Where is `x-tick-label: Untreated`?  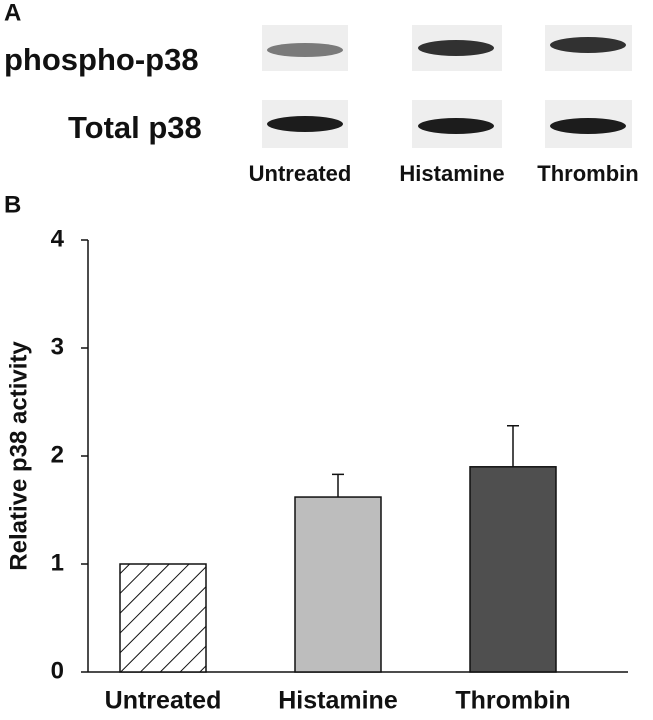 x-tick-label: Untreated is located at coordinates (163, 701).